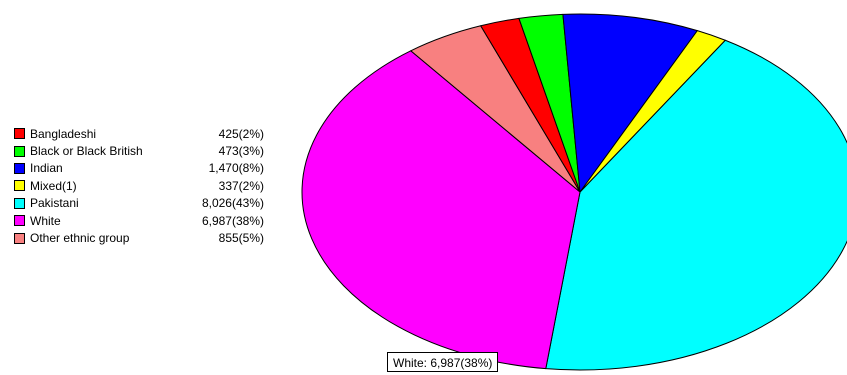 Image resolution: width=847 pixels, height=375 pixels. Describe the element at coordinates (232, 220) in the screenshot. I see `legend-value: 6,987(38%)` at that location.